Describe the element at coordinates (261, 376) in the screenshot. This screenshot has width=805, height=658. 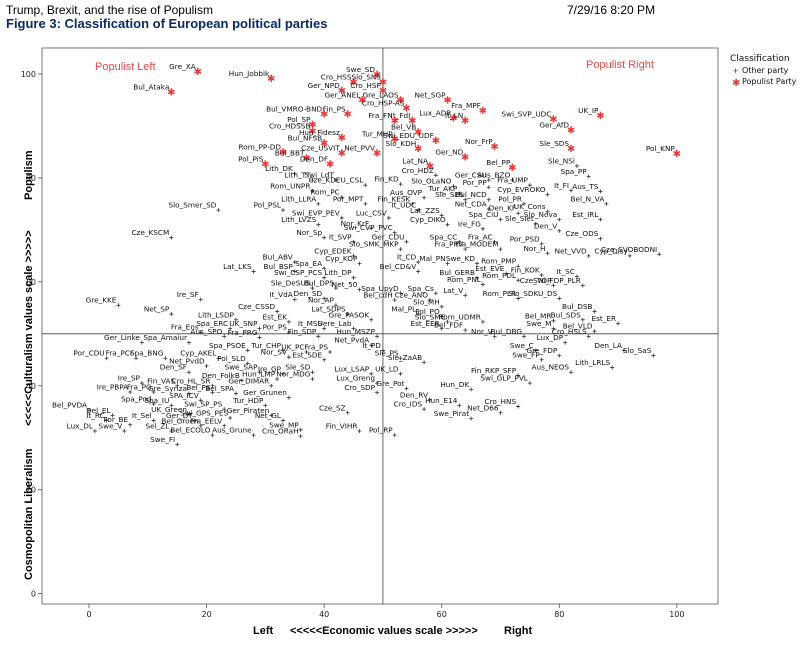
I see `data-point: Hun_LMP` at that location.